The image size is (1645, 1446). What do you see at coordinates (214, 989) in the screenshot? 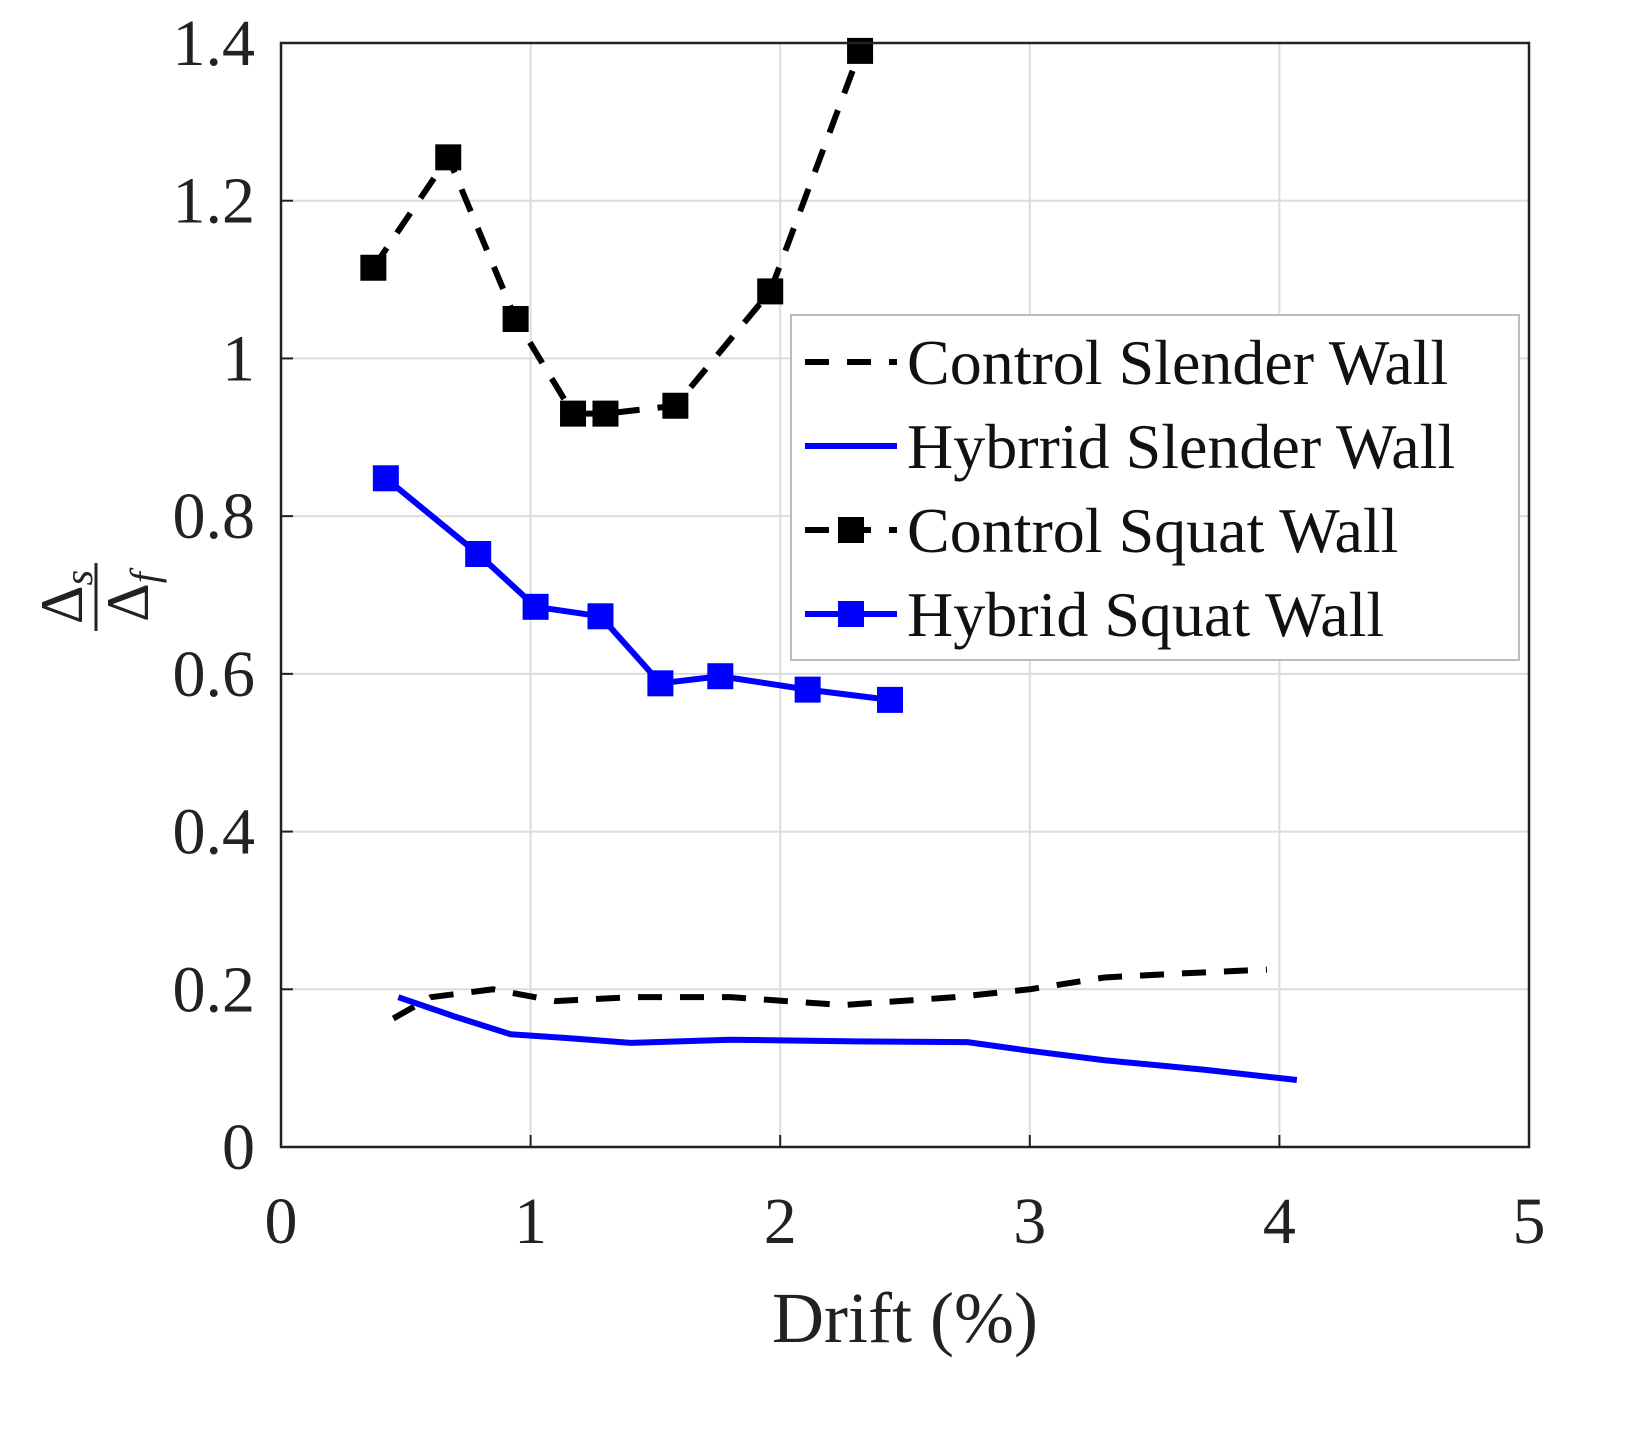
I see `y-tick-label: 0.2` at bounding box center [214, 989].